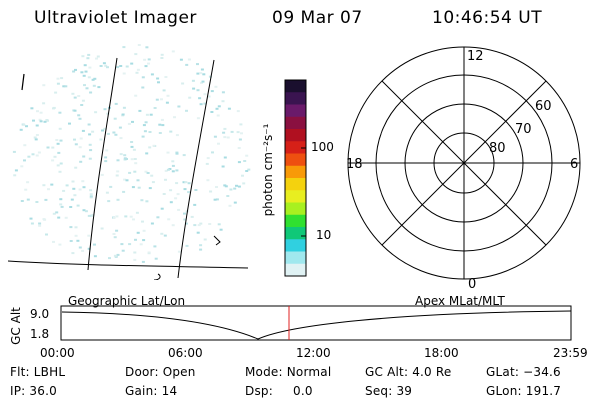  I want to click on time-label: 10:46:54 UT, so click(487, 18).